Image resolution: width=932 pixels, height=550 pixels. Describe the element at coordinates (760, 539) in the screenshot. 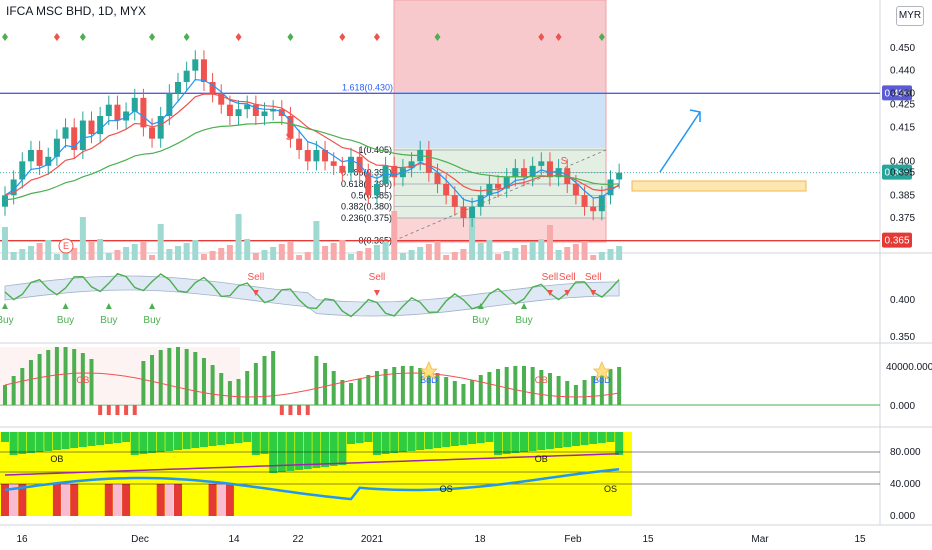

I see `time-axis-label: Mar` at that location.